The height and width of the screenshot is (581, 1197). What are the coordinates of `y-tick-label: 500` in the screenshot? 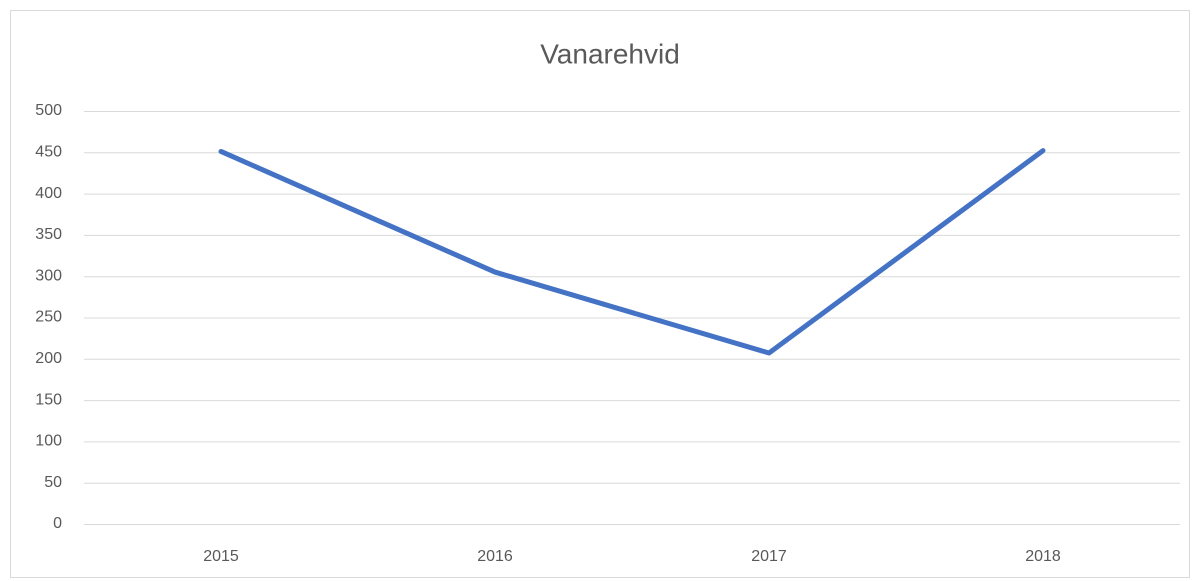 It's located at (48, 110).